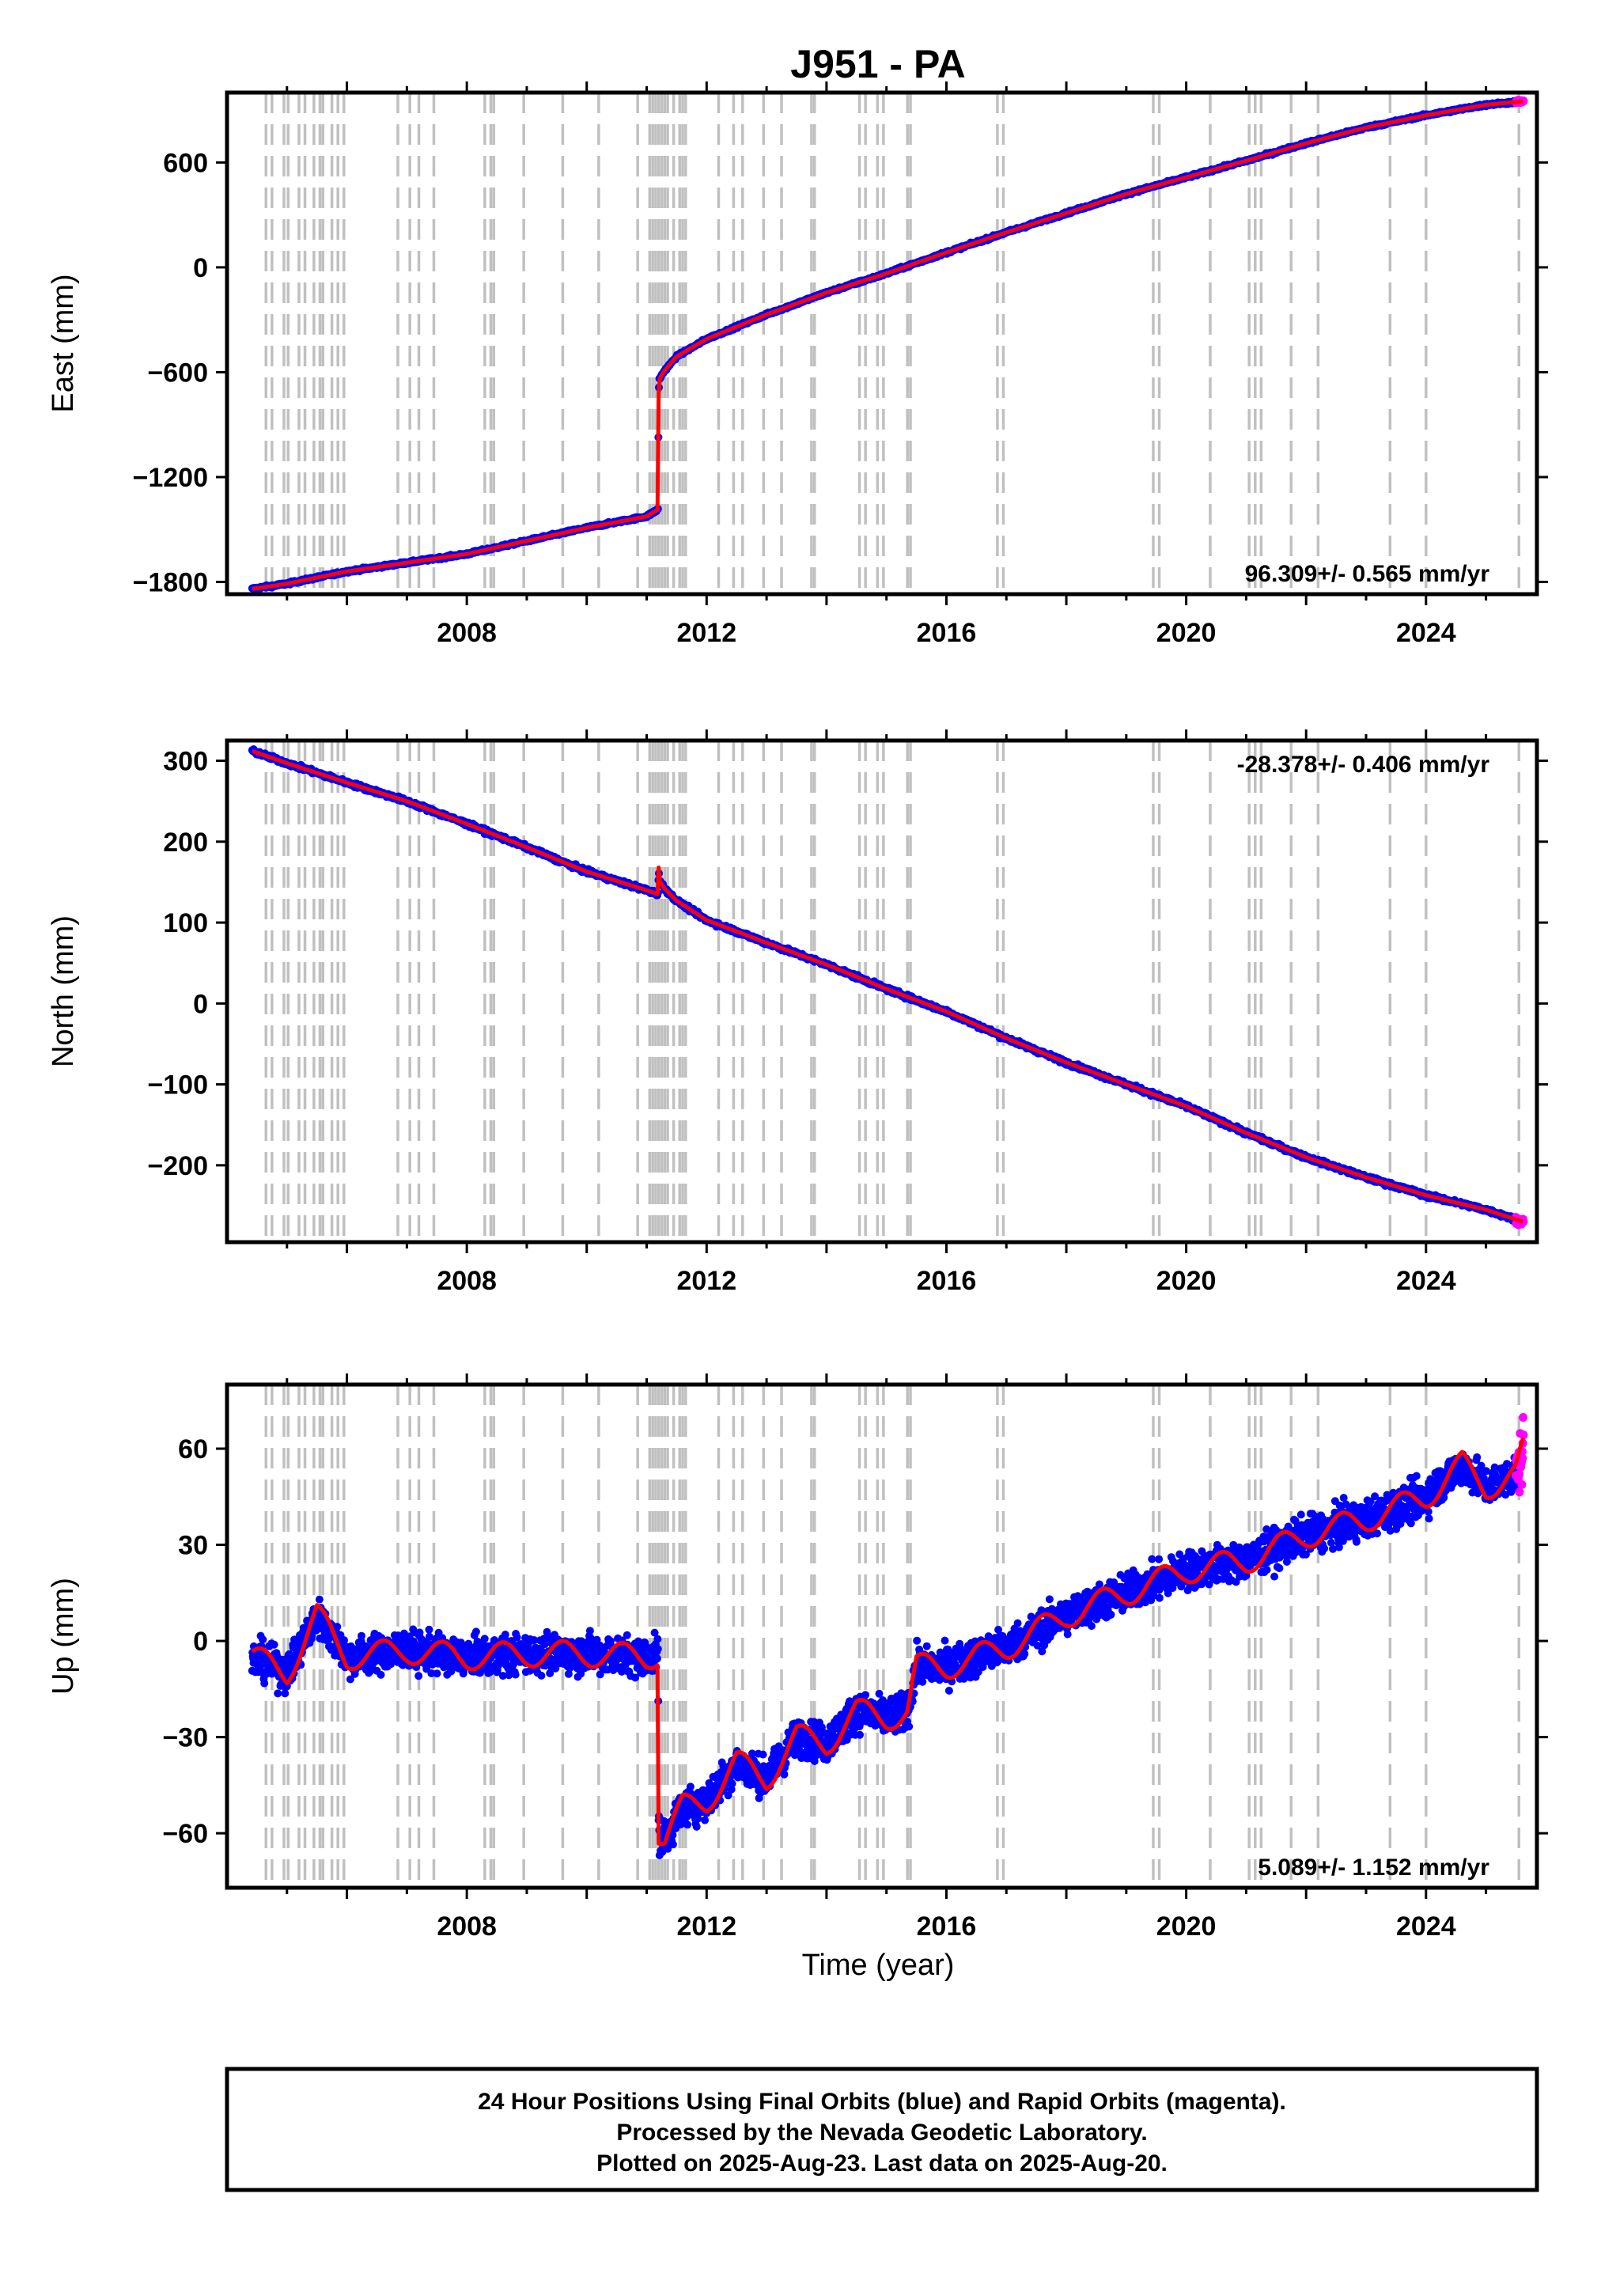 The height and width of the screenshot is (2296, 1601). Describe the element at coordinates (177, 373) in the screenshot. I see `y-tick-label: −600` at that location.